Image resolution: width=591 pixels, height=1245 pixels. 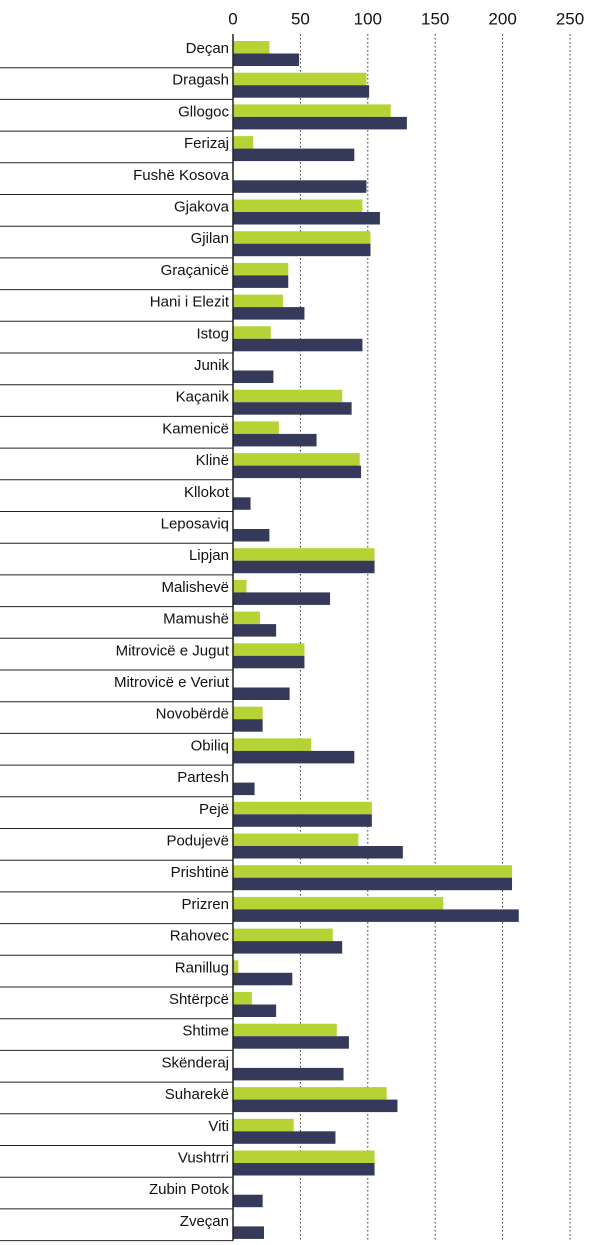 What do you see at coordinates (202, 206) in the screenshot?
I see `y-tick-label: Gjakova` at bounding box center [202, 206].